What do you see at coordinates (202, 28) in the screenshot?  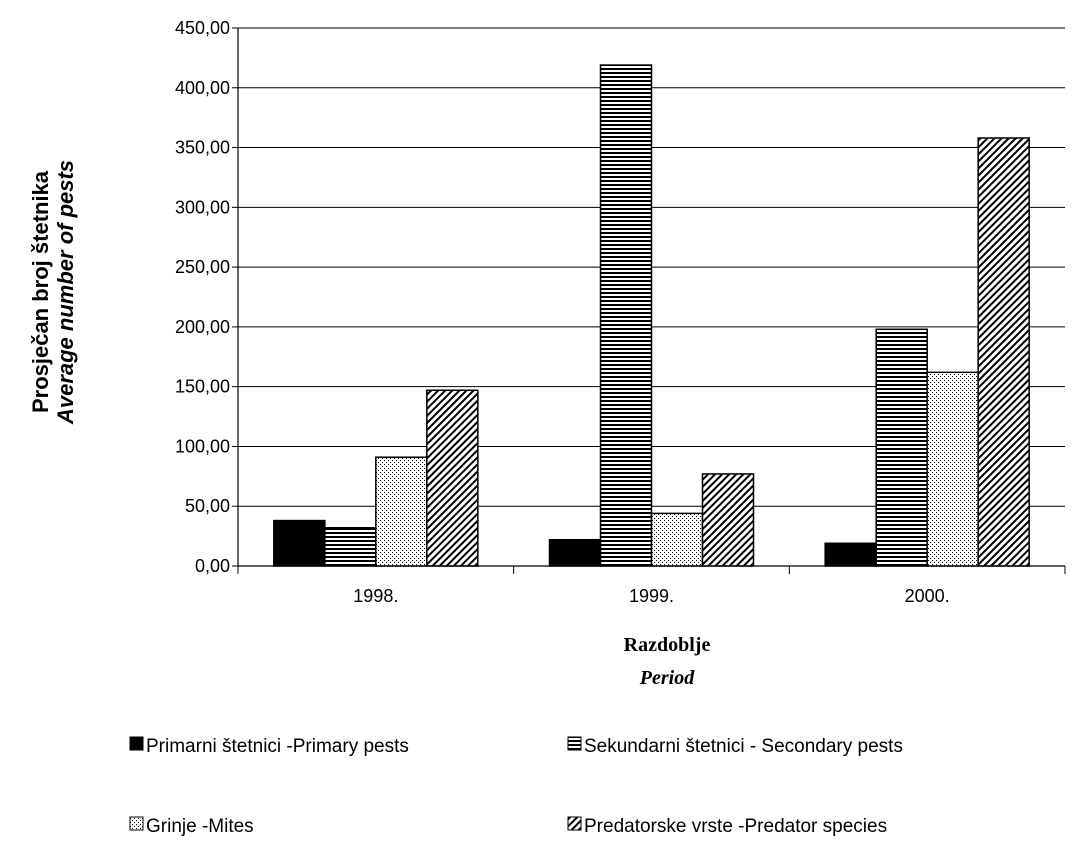 I see `y-tick-label: 450,00` at bounding box center [202, 28].